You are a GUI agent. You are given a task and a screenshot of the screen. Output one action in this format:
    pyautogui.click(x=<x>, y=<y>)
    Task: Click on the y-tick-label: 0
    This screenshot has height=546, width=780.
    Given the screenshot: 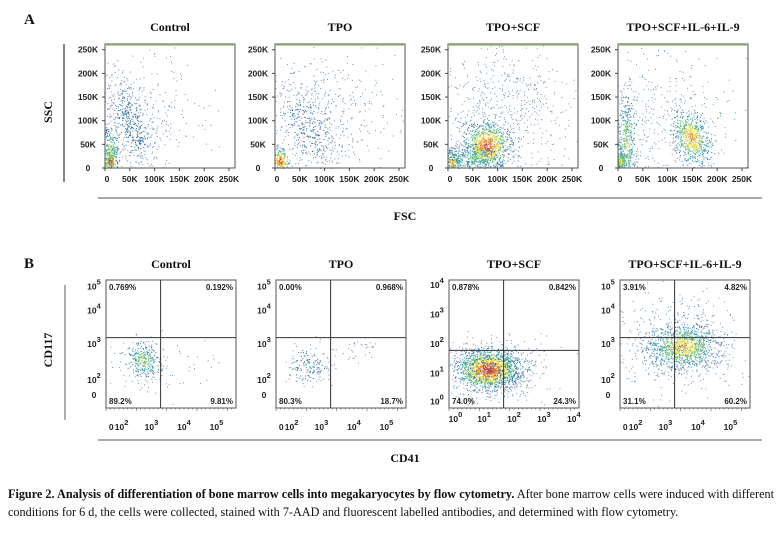 What is the action you would take?
    pyautogui.click(x=431, y=168)
    